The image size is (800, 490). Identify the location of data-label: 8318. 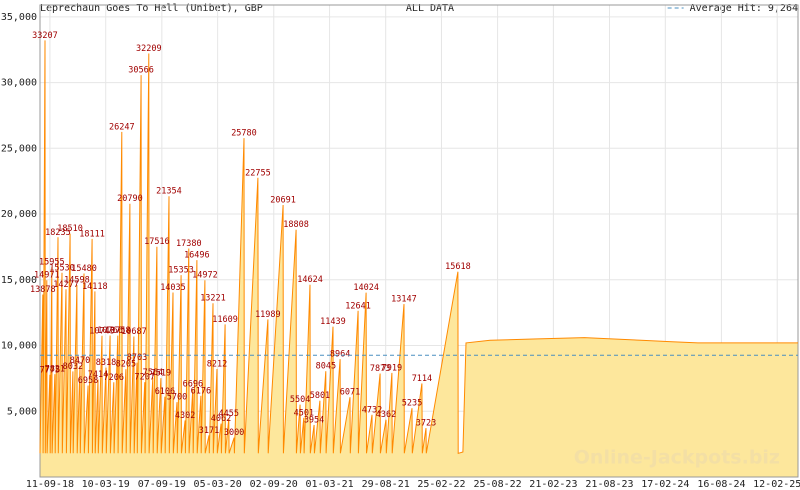
(106, 363).